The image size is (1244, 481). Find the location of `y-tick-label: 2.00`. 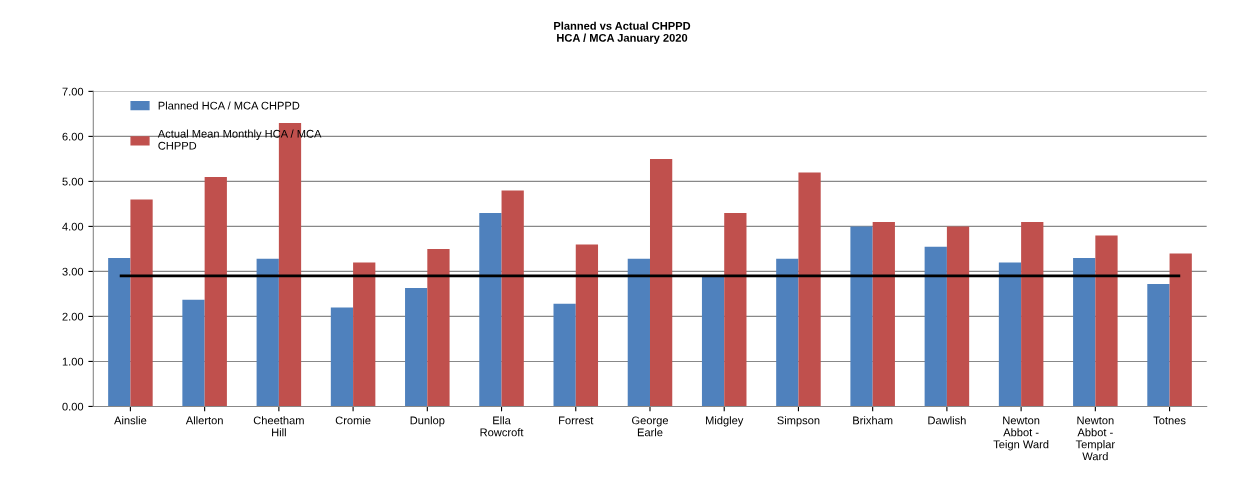

y-tick-label: 2.00 is located at coordinates (73, 316).